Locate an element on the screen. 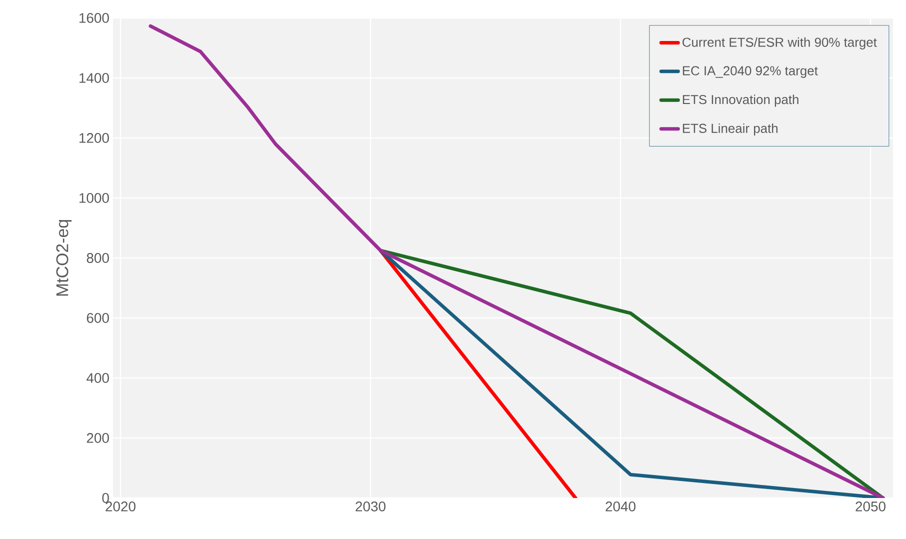 The width and height of the screenshot is (906, 539). y-tick-label: 0 is located at coordinates (105, 498).